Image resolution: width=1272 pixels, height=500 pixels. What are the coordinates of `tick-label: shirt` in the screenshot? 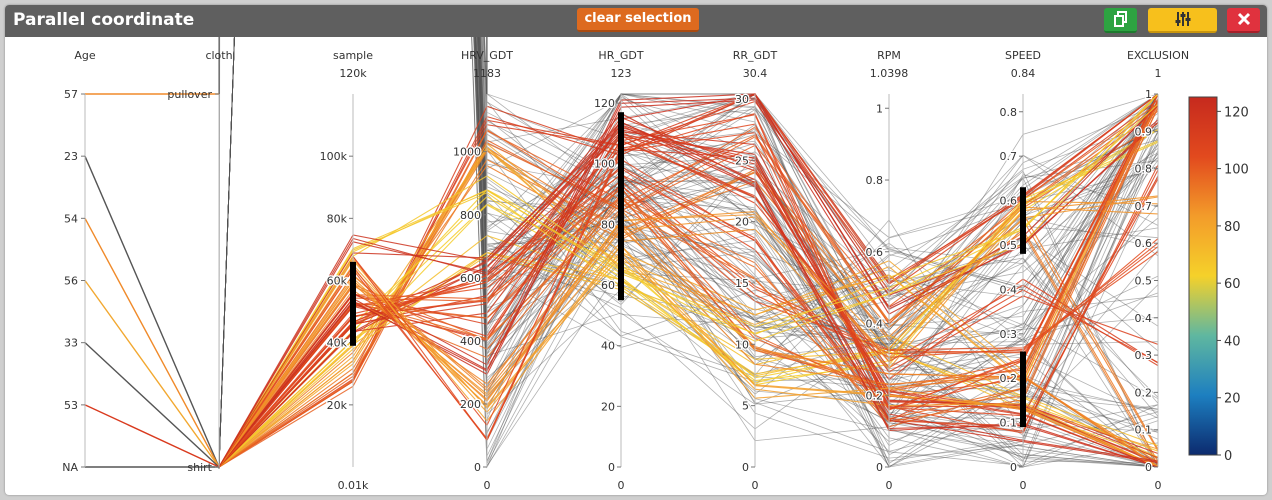 It's located at (199, 467).